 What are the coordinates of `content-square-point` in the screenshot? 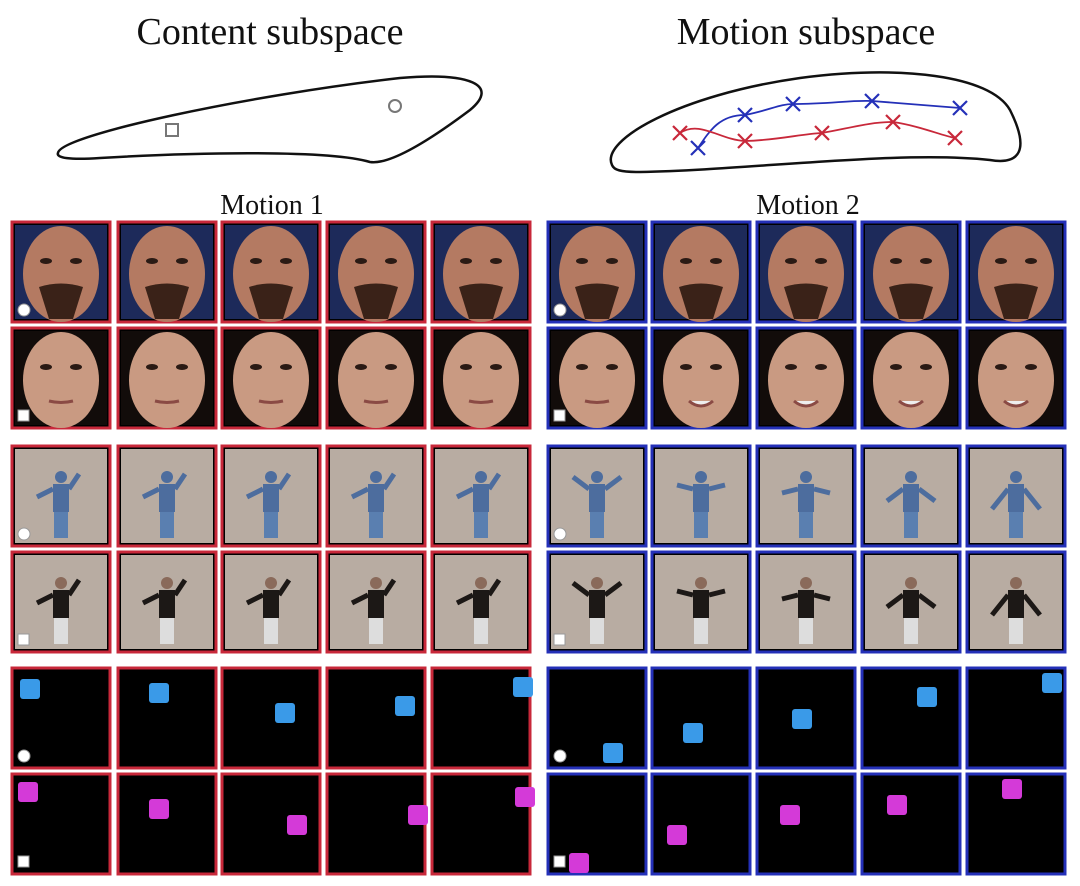 It's located at (172, 130).